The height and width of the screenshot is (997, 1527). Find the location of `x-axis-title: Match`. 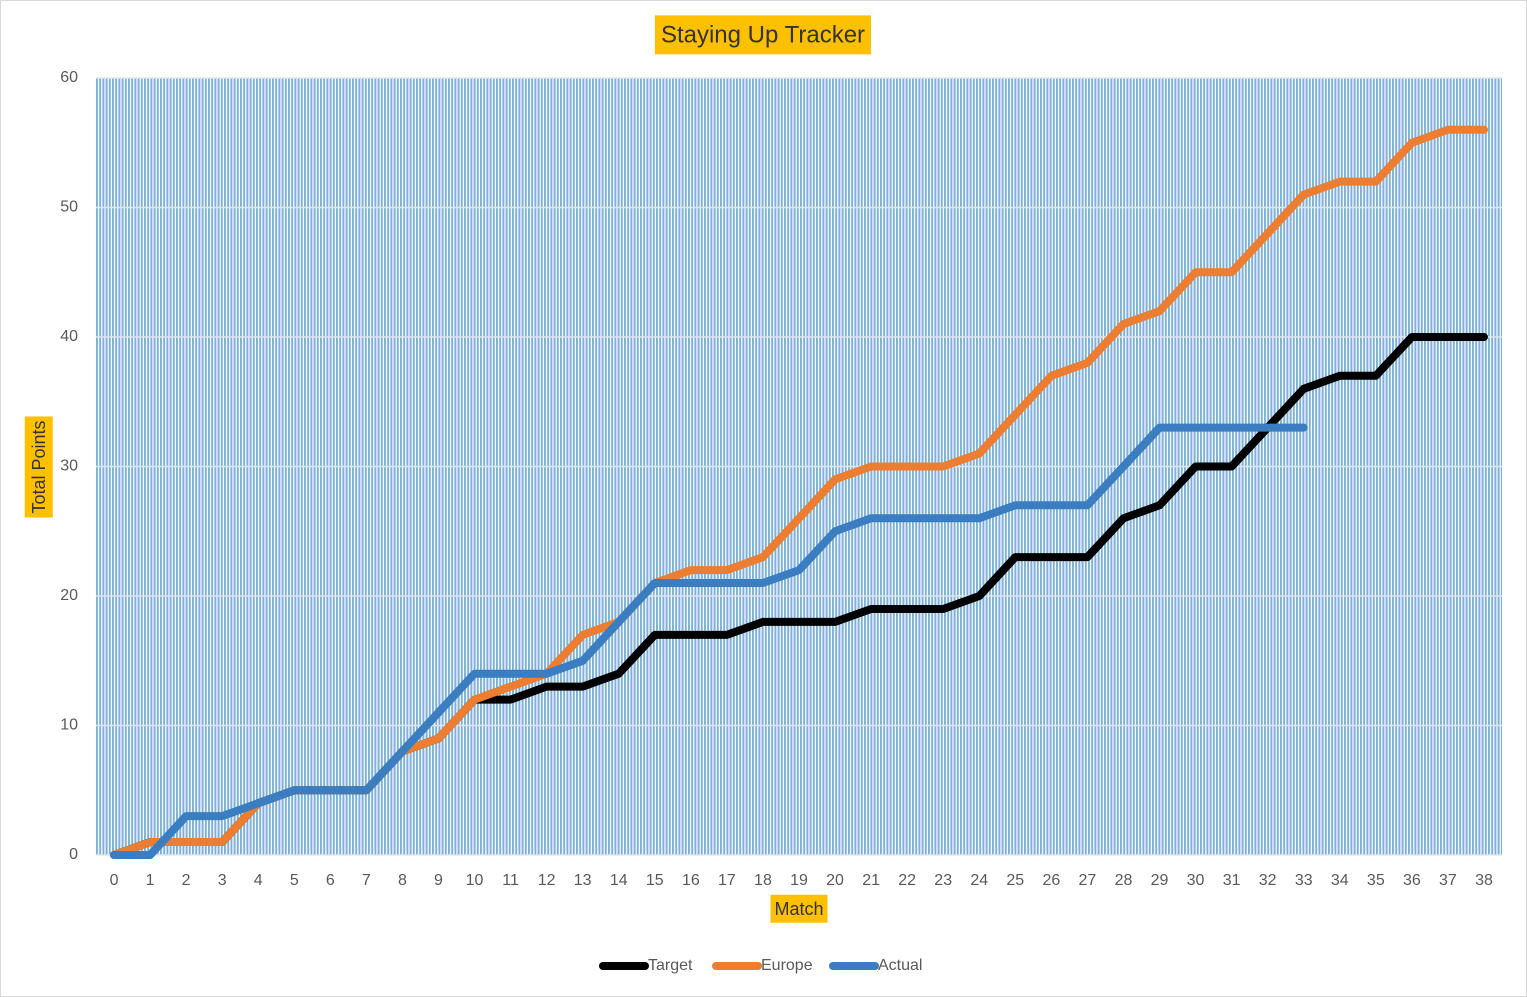

x-axis-title: Match is located at coordinates (798, 909).